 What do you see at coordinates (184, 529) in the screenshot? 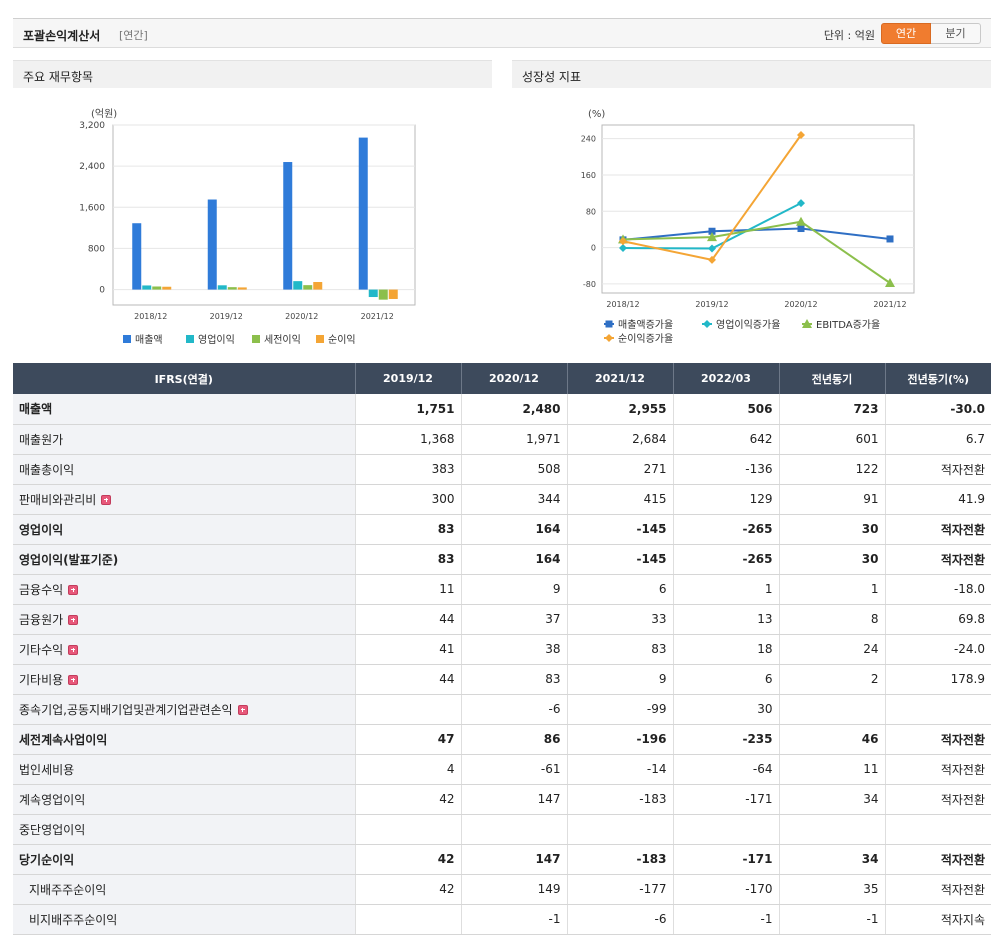
I see `row-label: 영업이익` at bounding box center [184, 529].